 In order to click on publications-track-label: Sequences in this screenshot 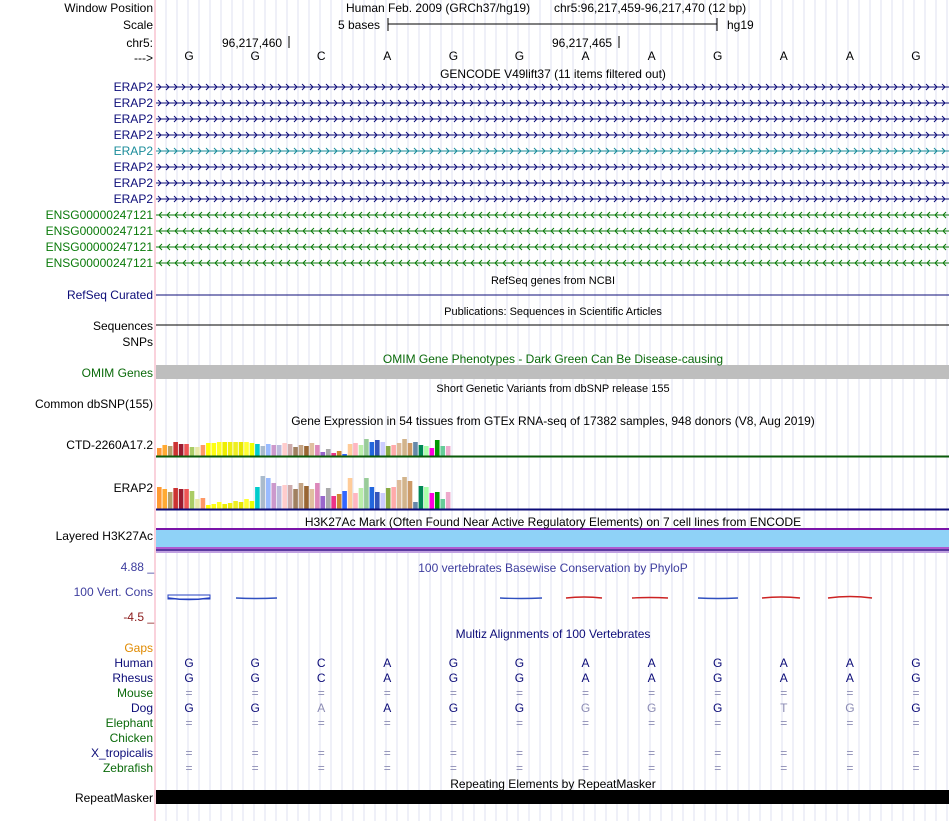, I will do `click(122, 326)`.